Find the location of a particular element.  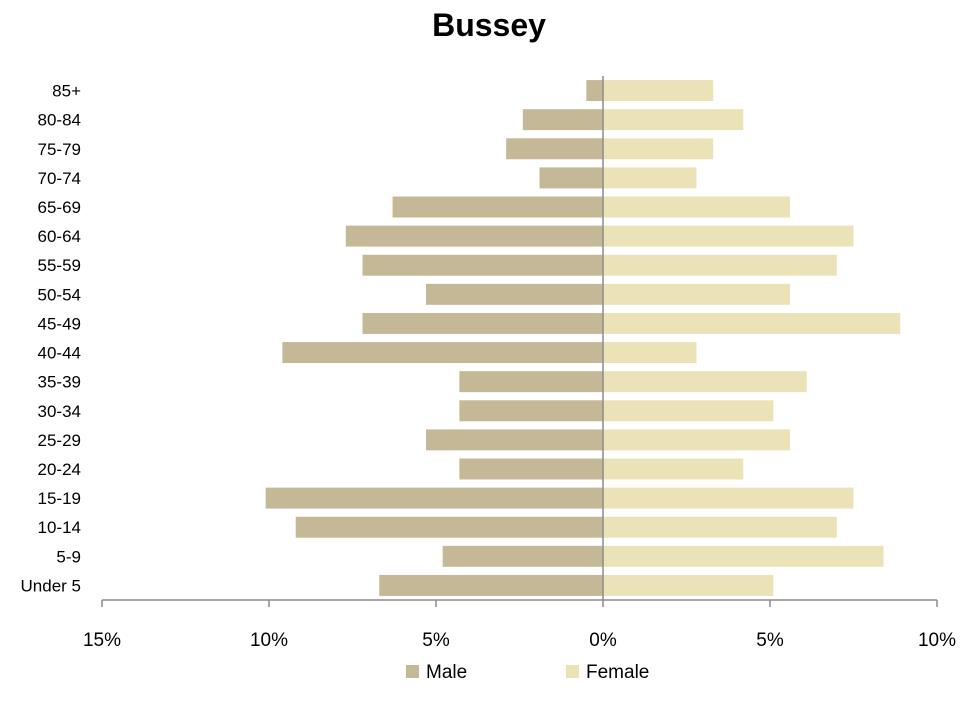

category-label: 30-34 is located at coordinates (59, 411).